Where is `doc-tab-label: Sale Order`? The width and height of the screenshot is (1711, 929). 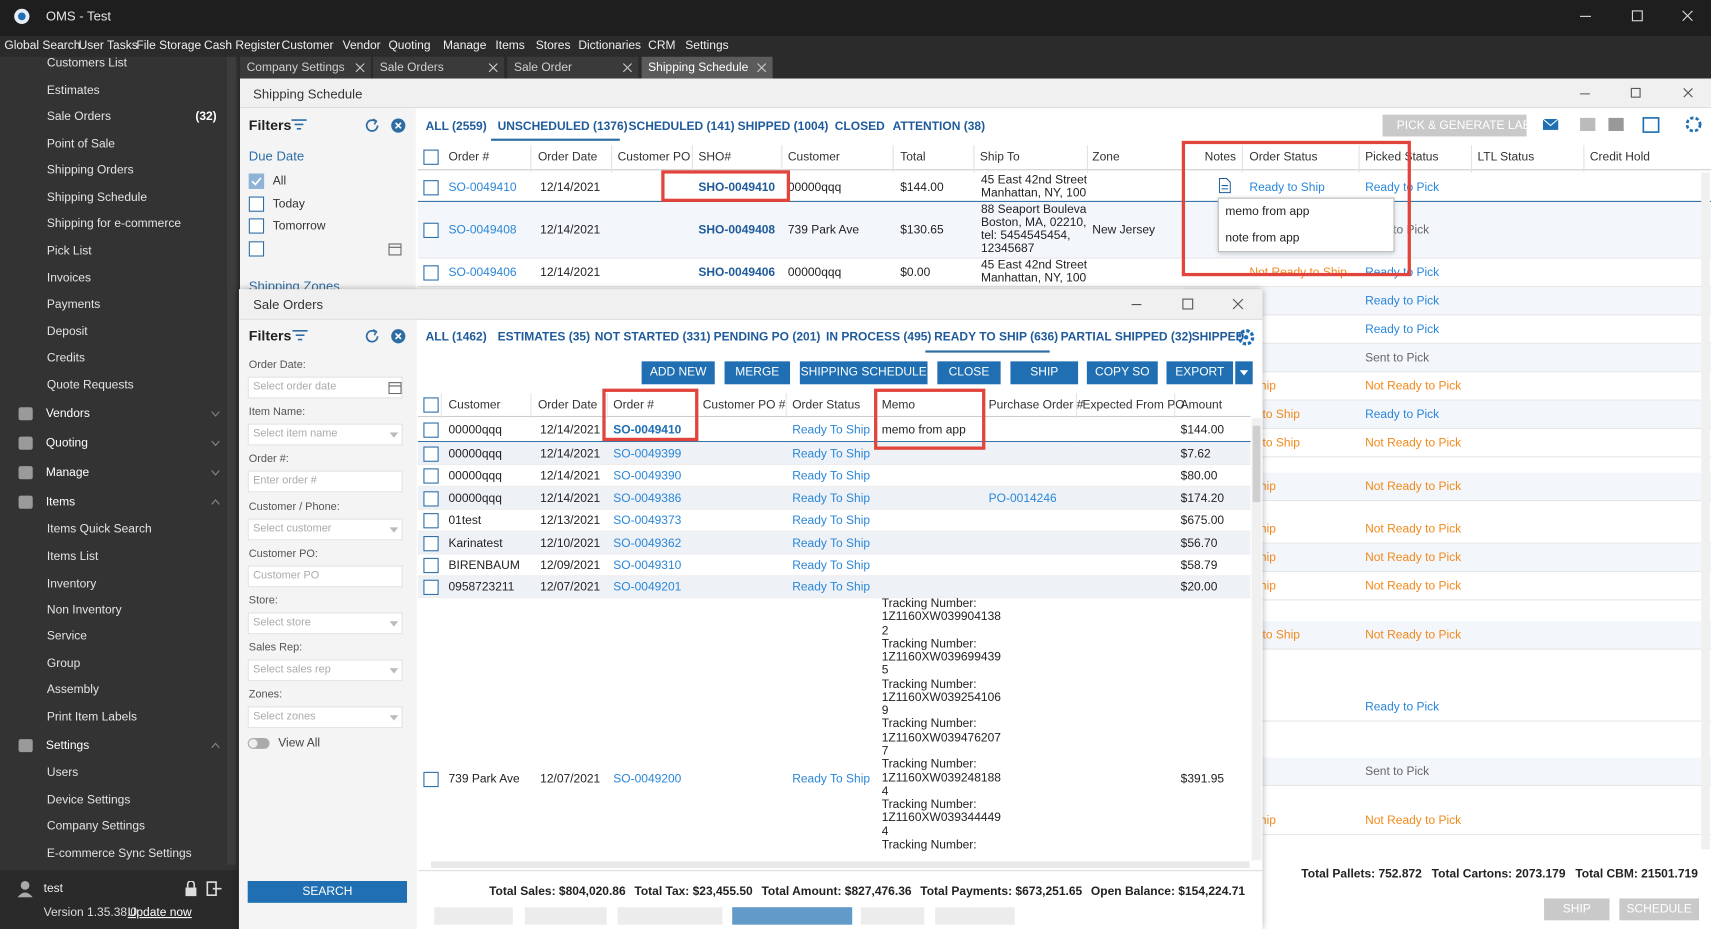
doc-tab-label: Sale Order is located at coordinates (543, 67).